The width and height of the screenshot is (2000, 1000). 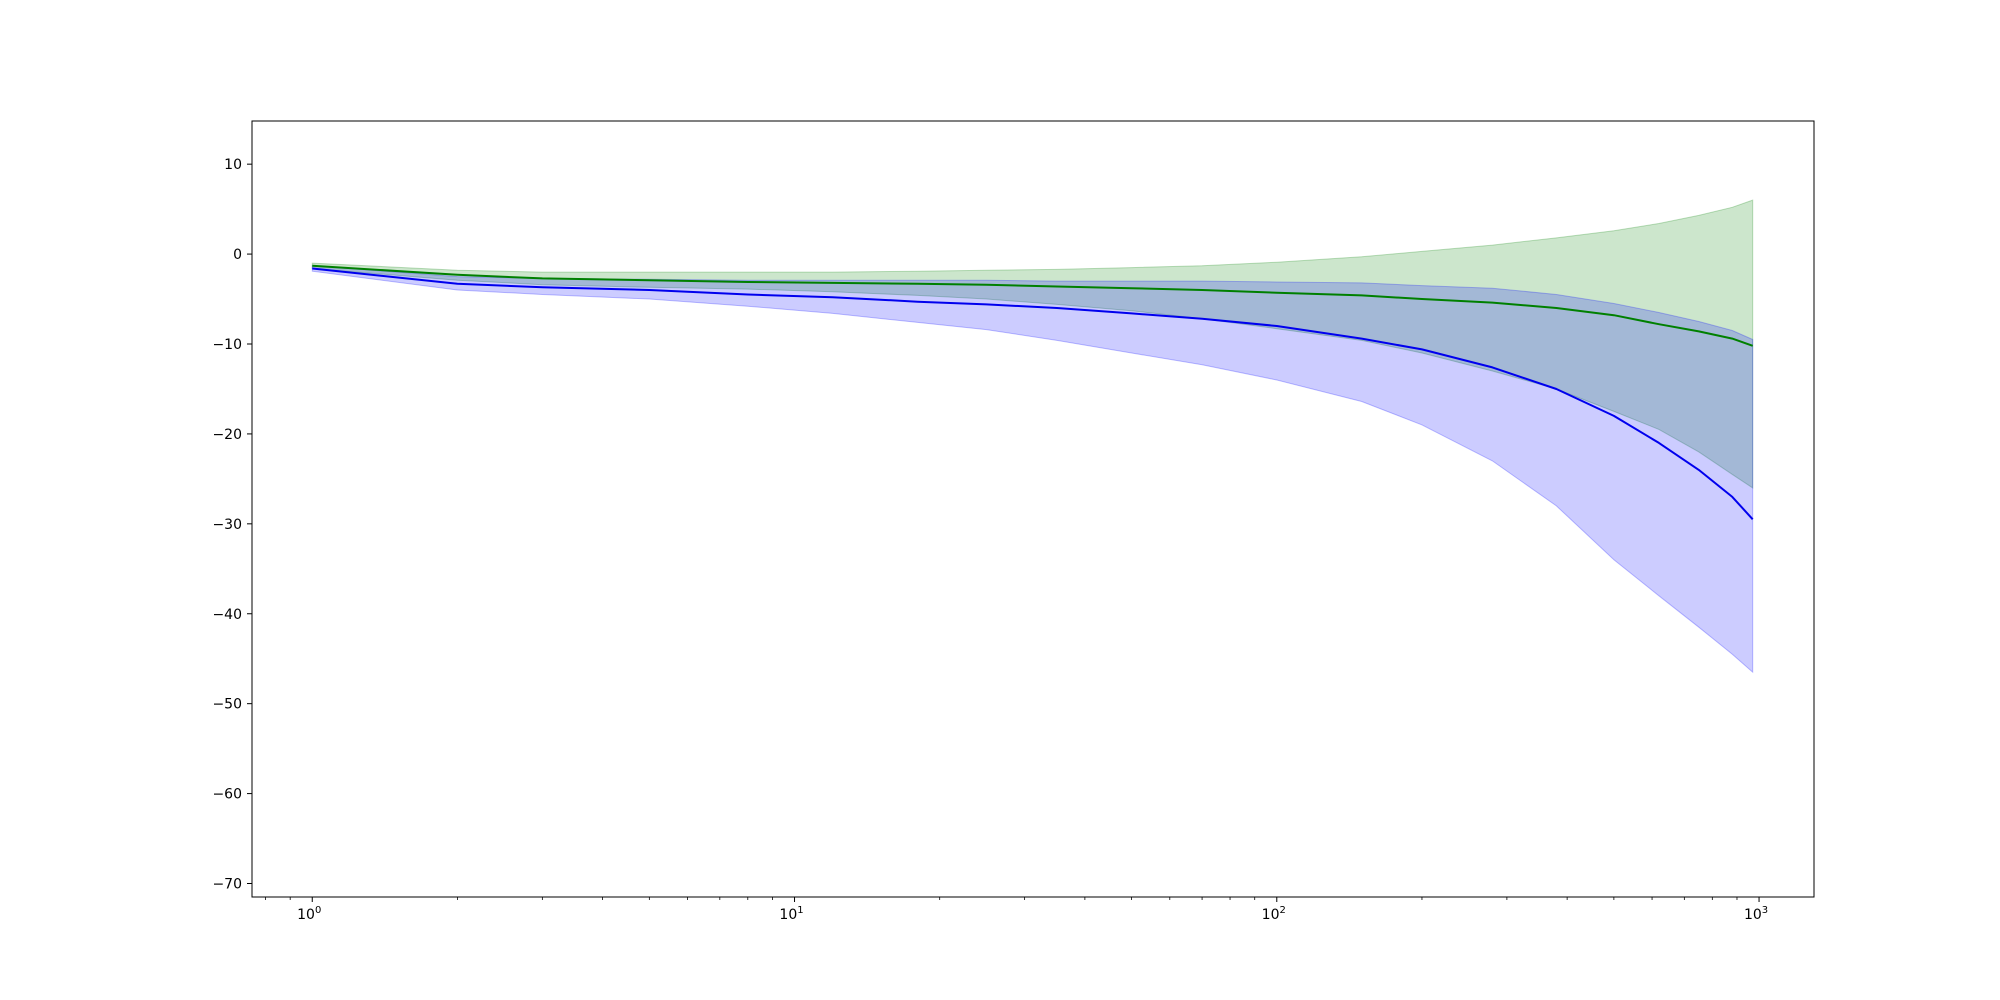 What do you see at coordinates (791, 914) in the screenshot?
I see `x-tick-label-1: 10¹` at bounding box center [791, 914].